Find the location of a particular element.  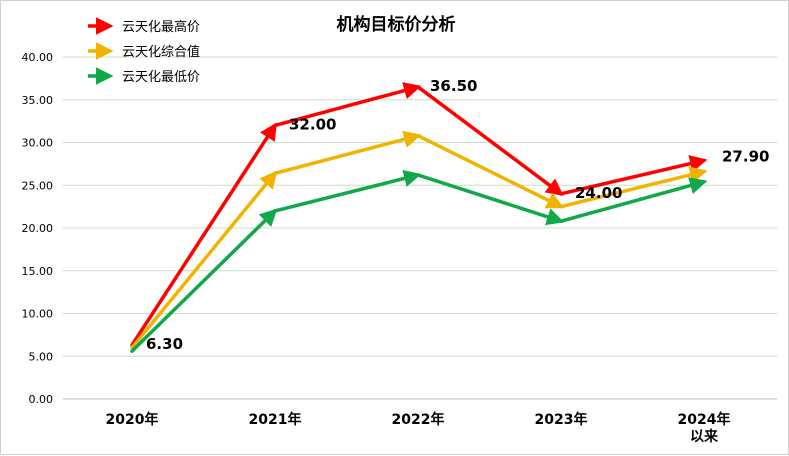

data-label: 24.00 is located at coordinates (598, 193).